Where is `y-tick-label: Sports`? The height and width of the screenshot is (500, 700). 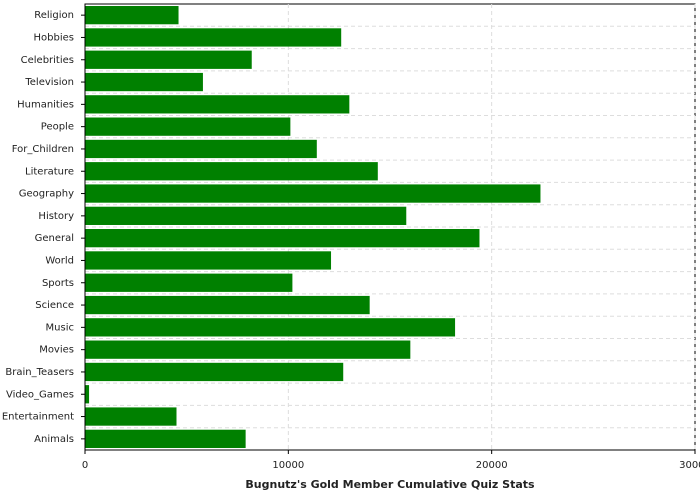 y-tick-label: Sports is located at coordinates (58, 283).